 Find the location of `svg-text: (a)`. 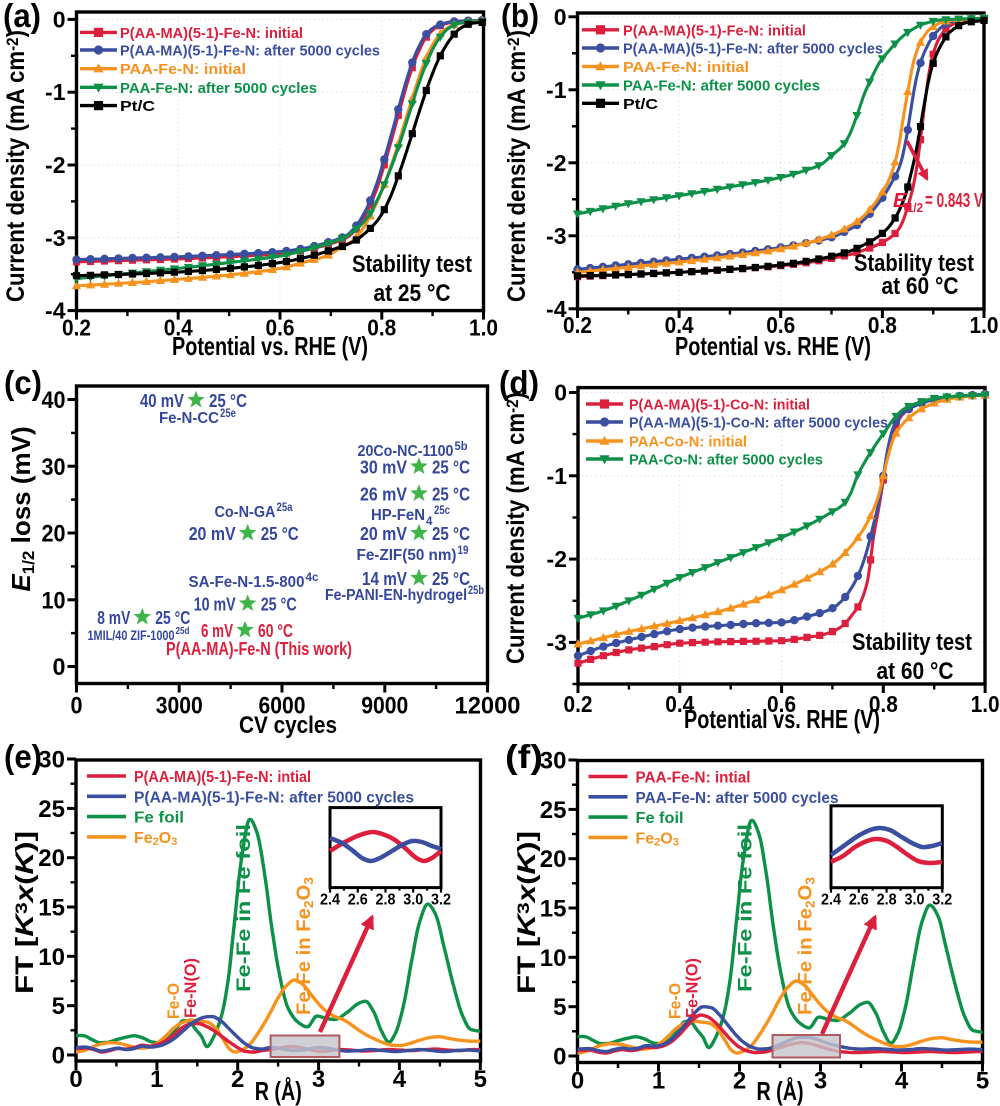

svg-text: (a) is located at coordinates (22, 17).